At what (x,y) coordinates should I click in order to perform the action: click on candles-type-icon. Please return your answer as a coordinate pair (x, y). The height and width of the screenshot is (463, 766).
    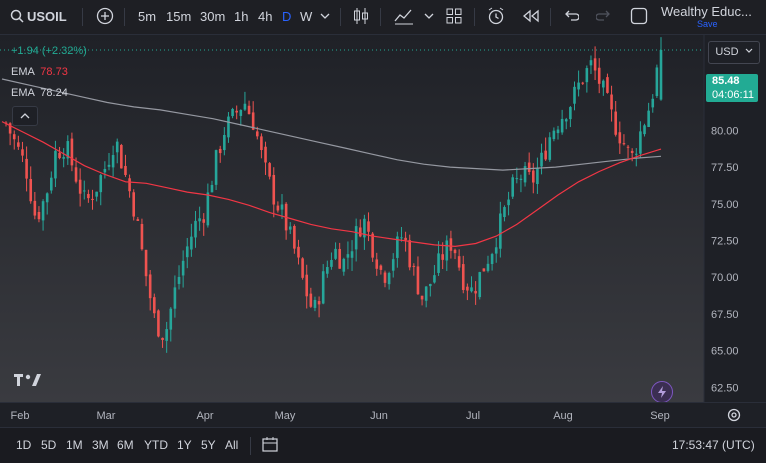
    Looking at the image, I should click on (361, 17).